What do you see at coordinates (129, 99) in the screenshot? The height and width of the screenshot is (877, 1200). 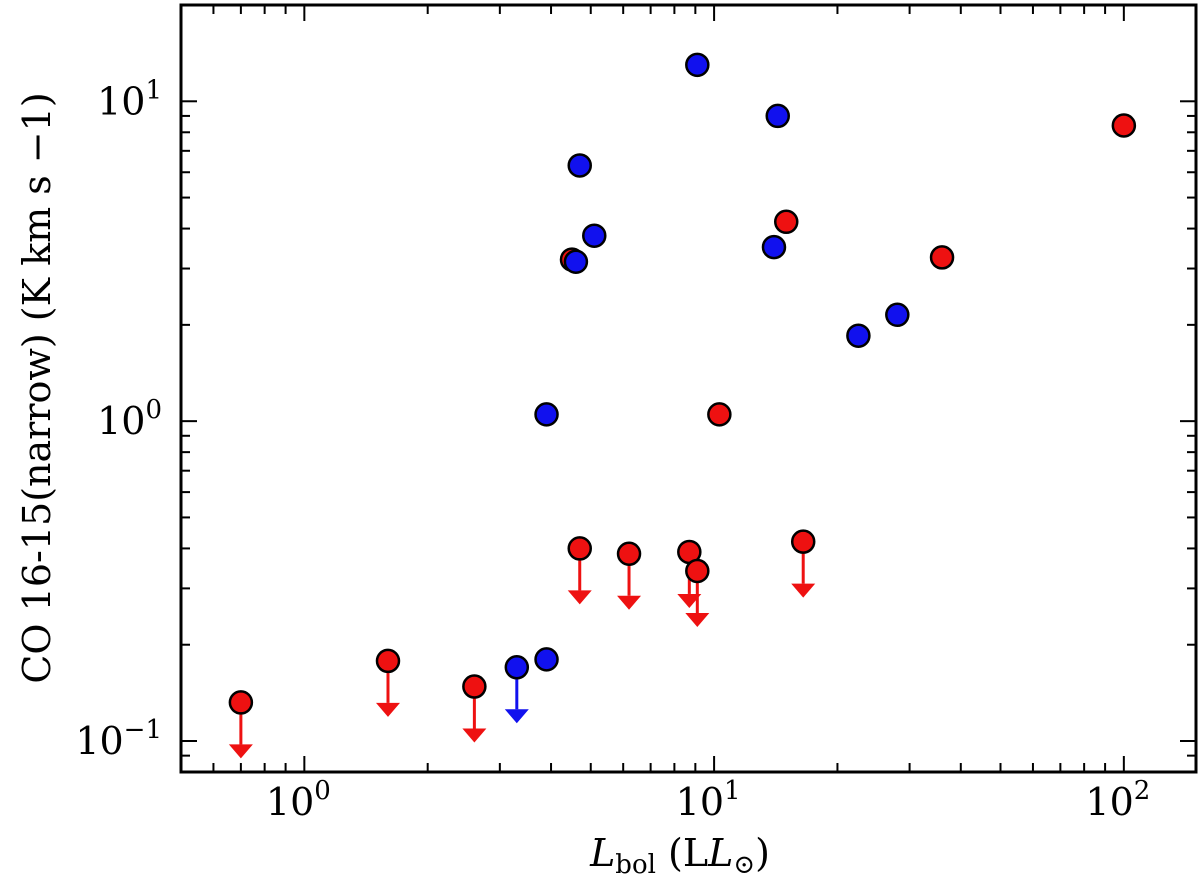 I see `y-tick-label: 10¹` at bounding box center [129, 99].